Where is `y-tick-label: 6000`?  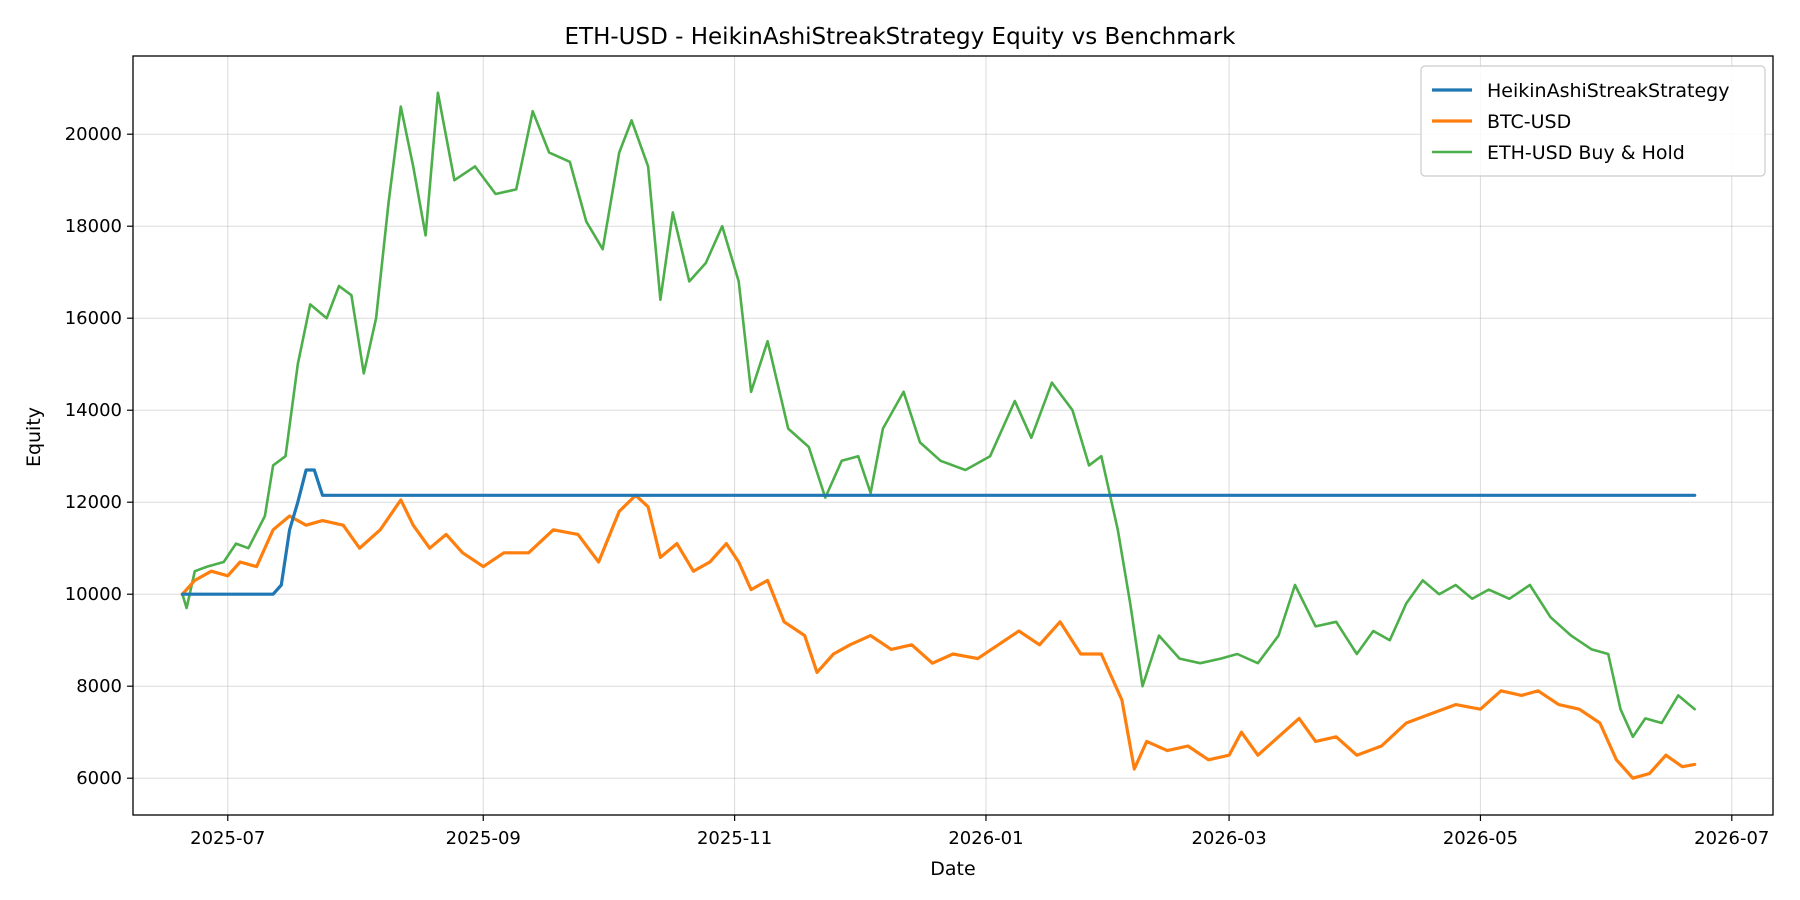
y-tick-label: 6000 is located at coordinates (99, 778).